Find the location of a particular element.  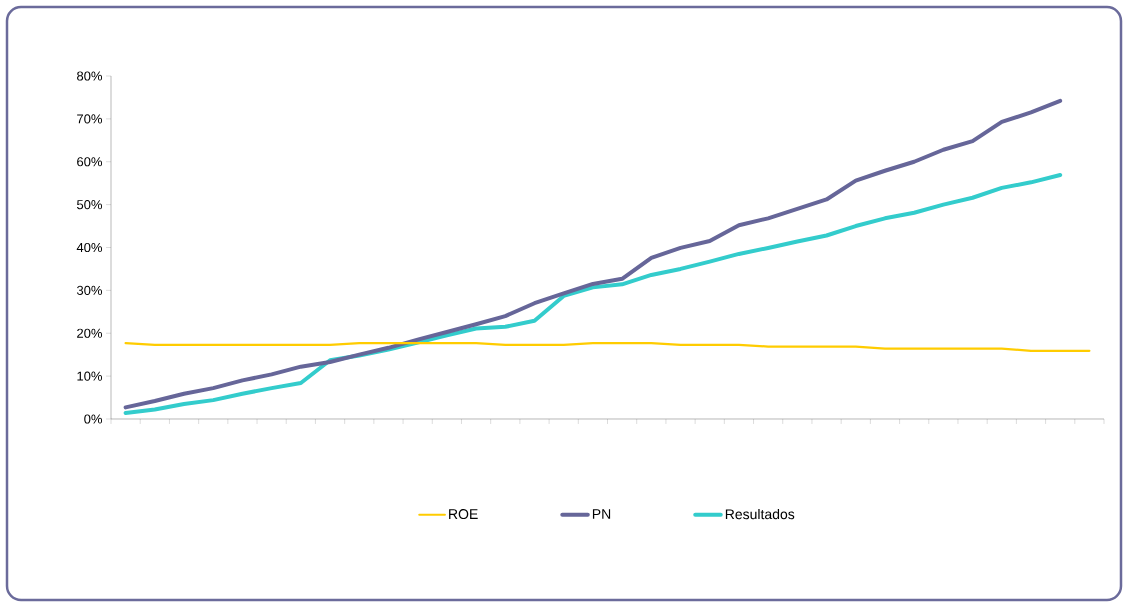

legend-label: PN is located at coordinates (601, 514).